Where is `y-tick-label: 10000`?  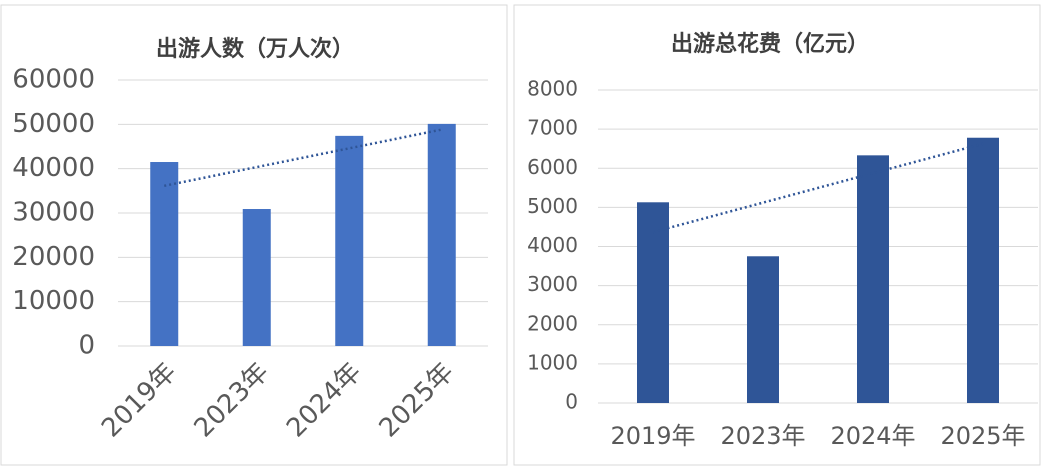 y-tick-label: 10000 is located at coordinates (53, 301).